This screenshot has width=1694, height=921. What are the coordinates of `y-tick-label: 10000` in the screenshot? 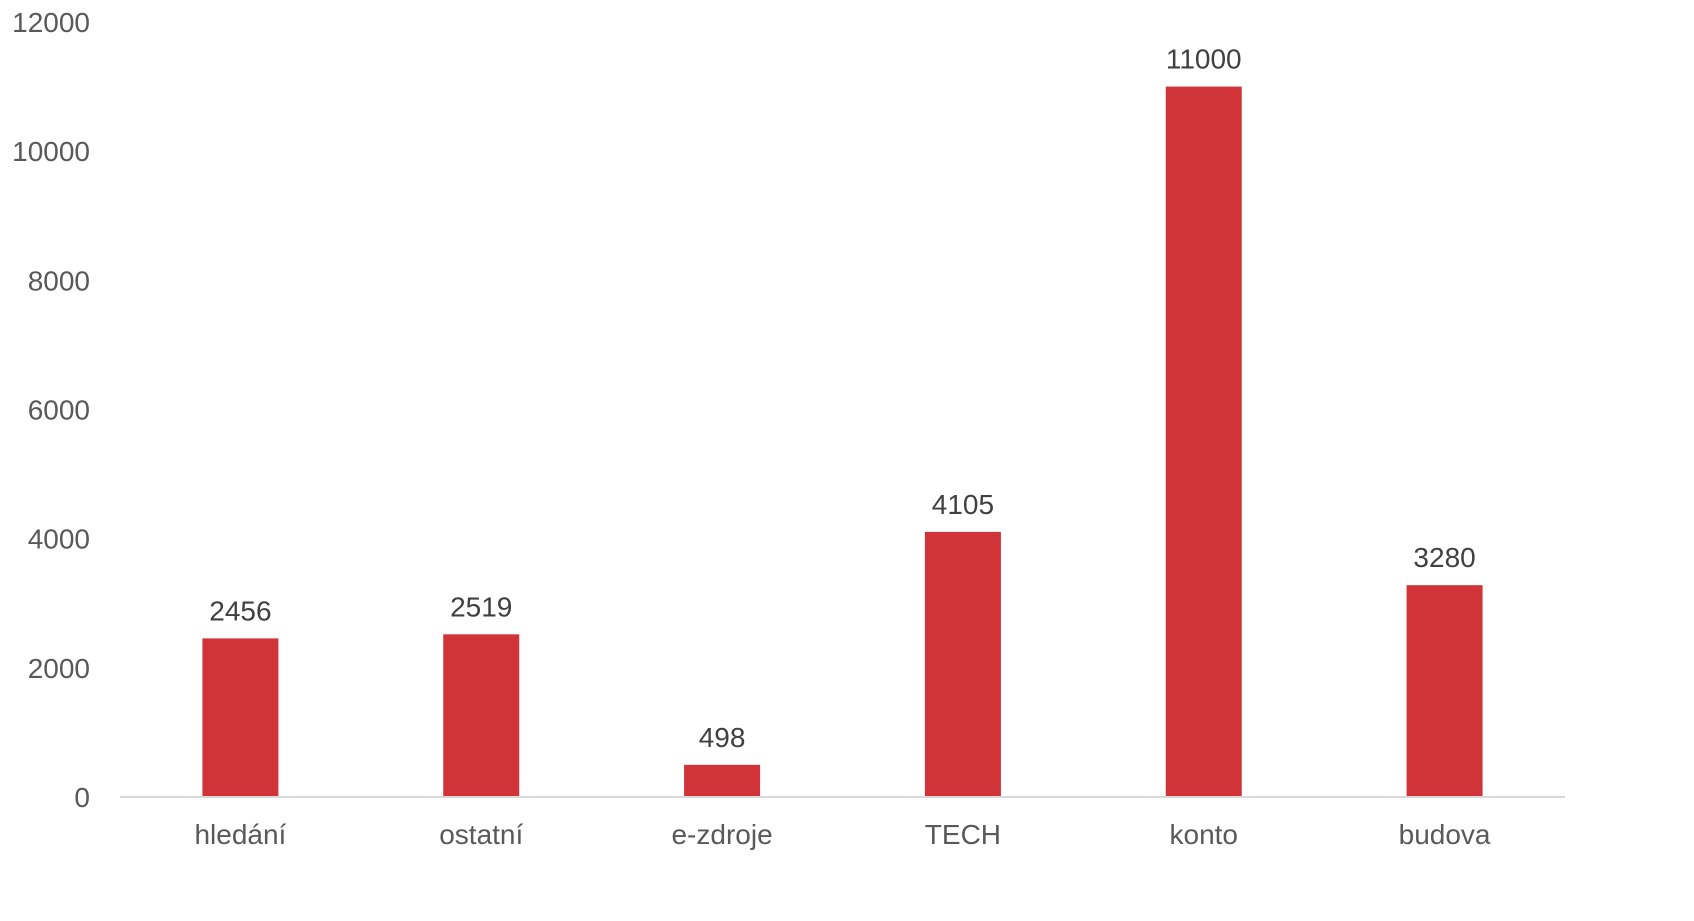 It's located at (51, 151).